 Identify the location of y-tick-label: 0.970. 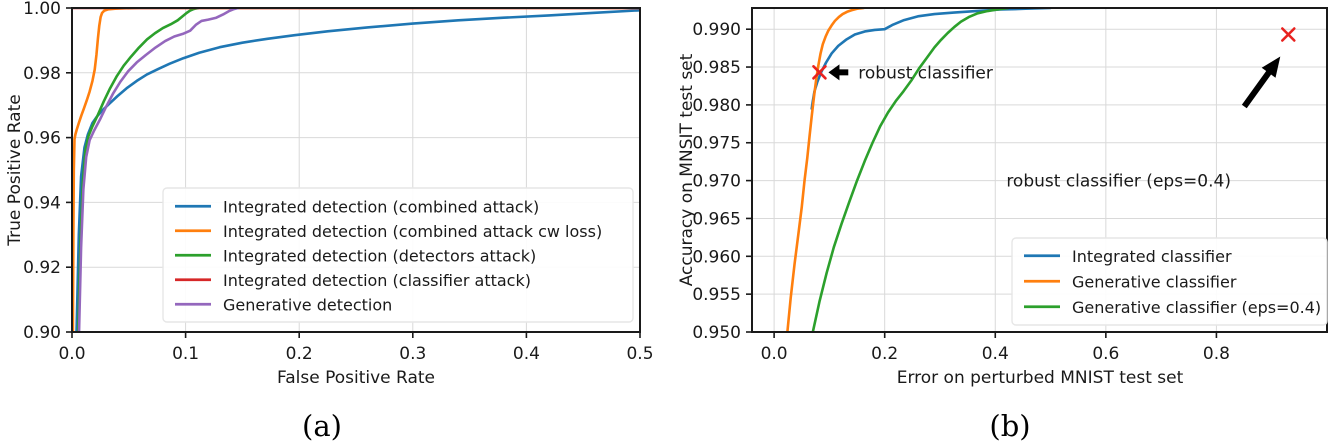
(716, 182).